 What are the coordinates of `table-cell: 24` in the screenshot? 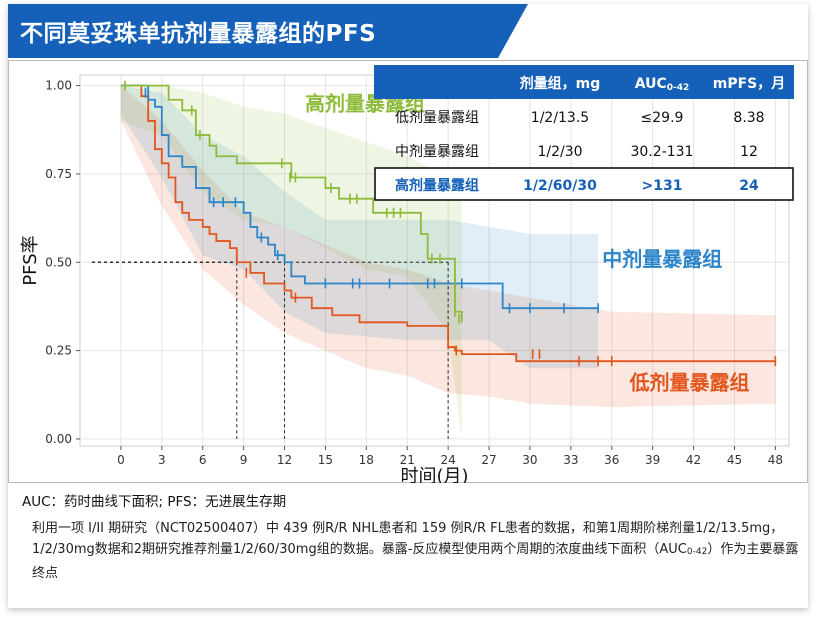 It's located at (749, 186).